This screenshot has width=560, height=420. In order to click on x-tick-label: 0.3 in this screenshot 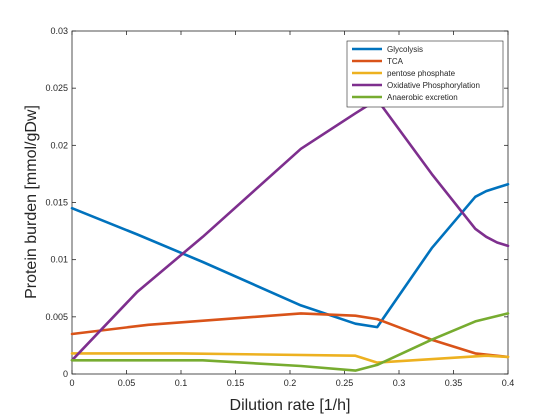, I will do `click(399, 383)`.